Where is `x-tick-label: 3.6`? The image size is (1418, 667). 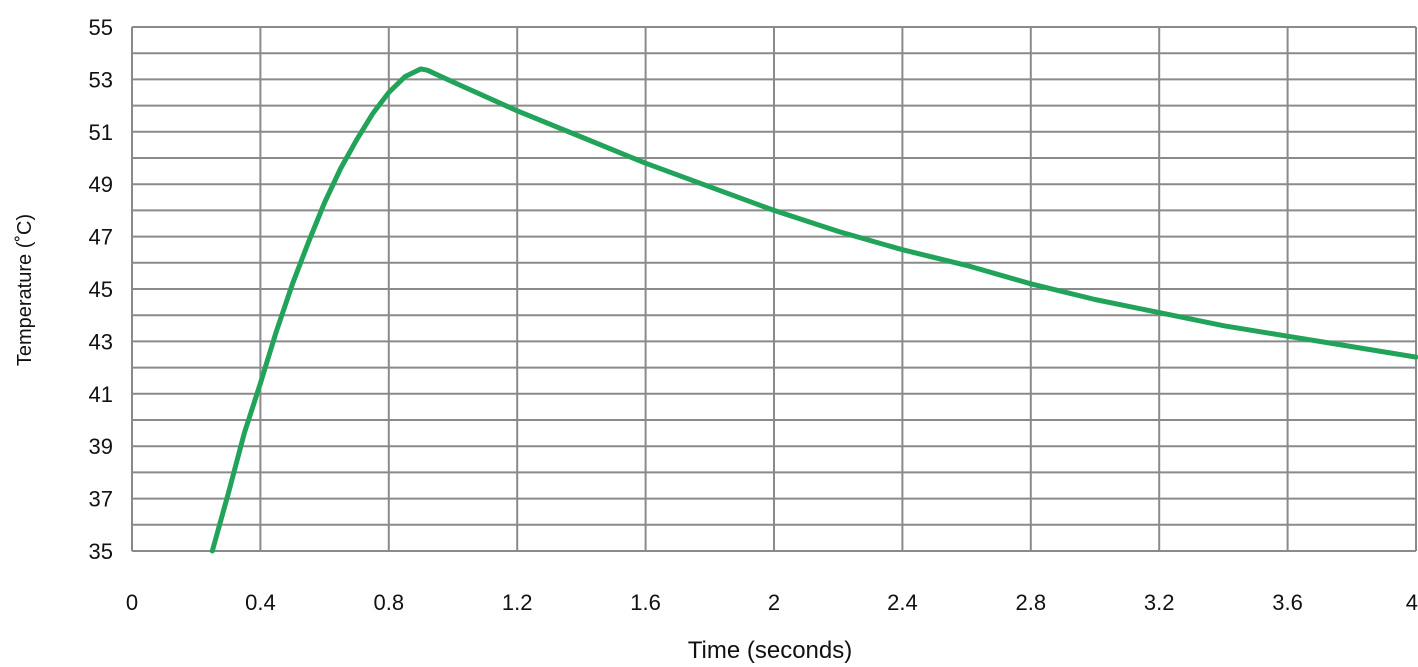
x-tick-label: 3.6 is located at coordinates (1287, 602).